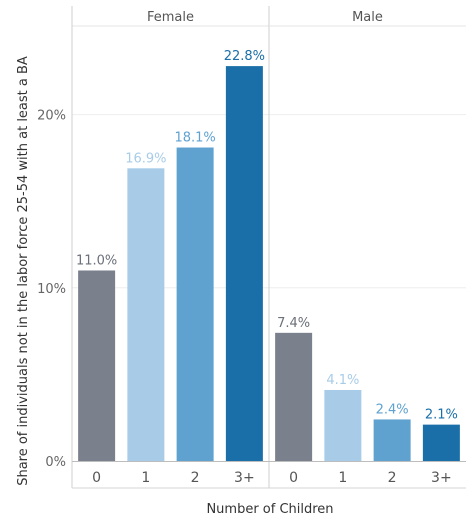  Describe the element at coordinates (96, 260) in the screenshot. I see `data-label: 11.0%` at that location.